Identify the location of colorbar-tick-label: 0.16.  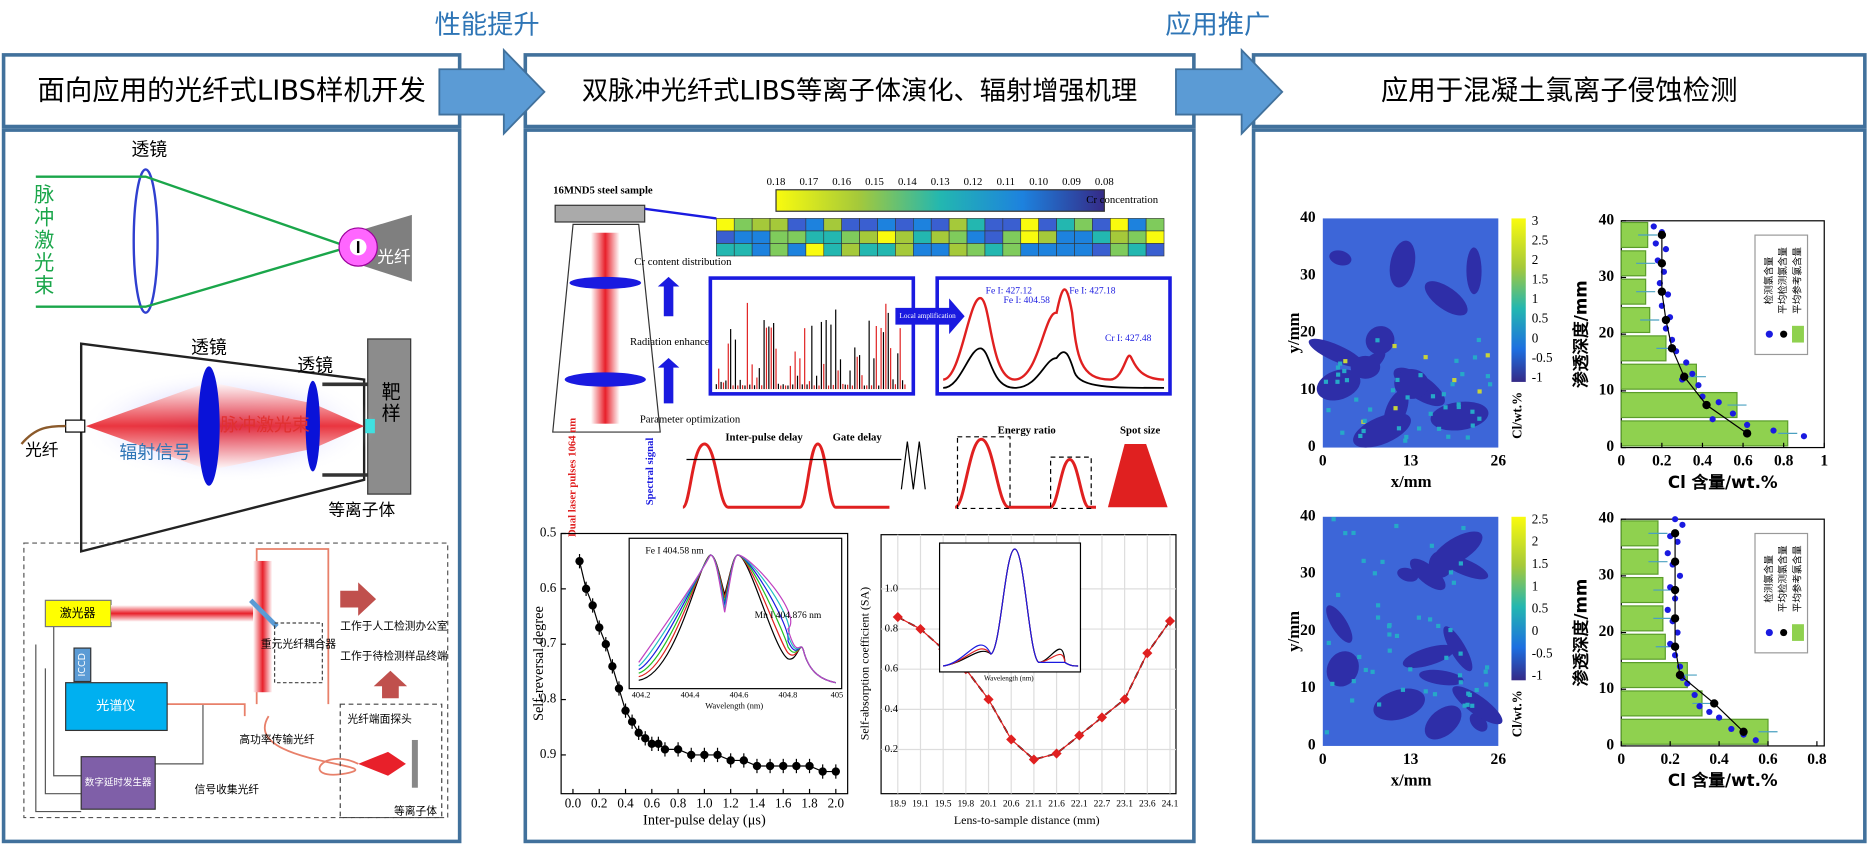
(841, 182).